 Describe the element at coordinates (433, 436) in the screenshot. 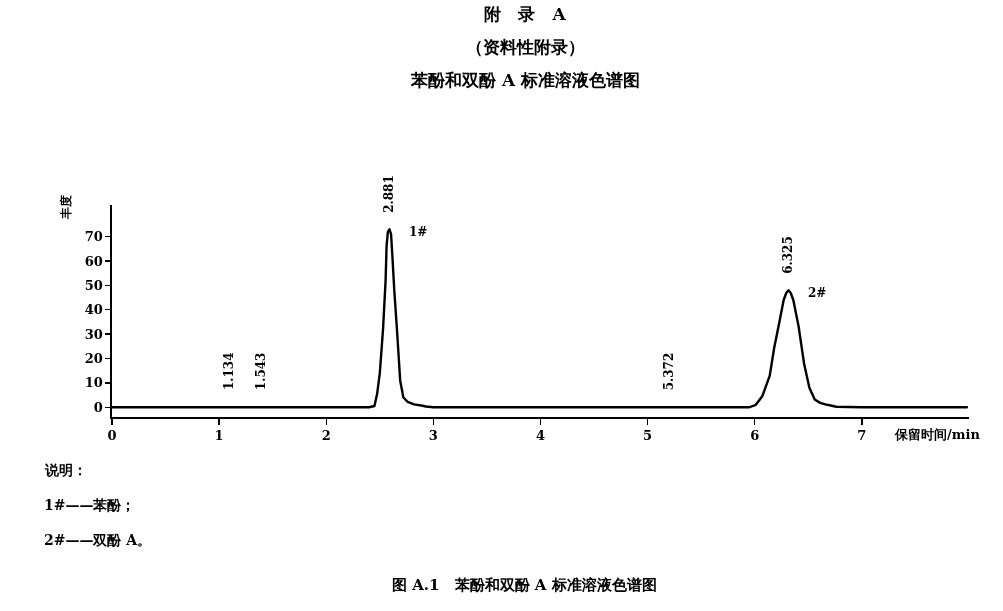

I see `x-tick-label: 3` at that location.